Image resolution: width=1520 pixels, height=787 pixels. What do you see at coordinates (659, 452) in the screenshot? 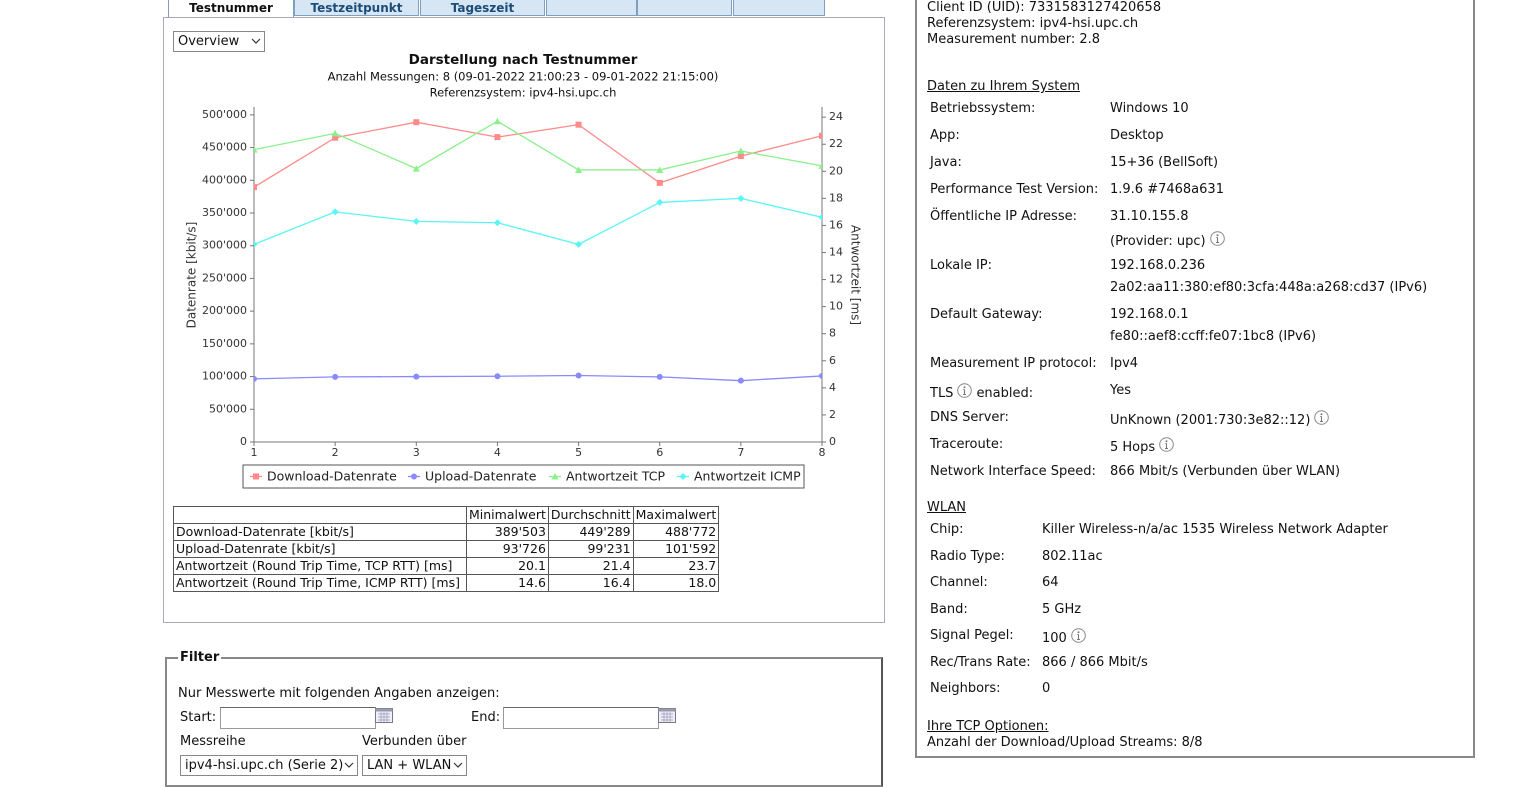
I see `x-tick-label: 6` at bounding box center [659, 452].